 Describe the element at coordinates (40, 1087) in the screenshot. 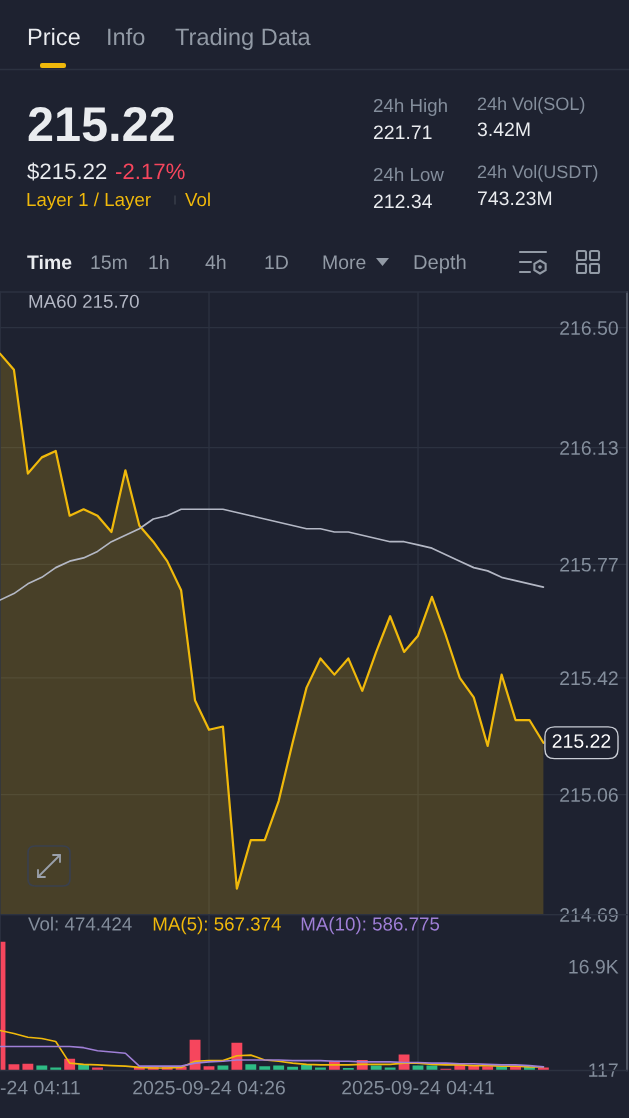

I see `x-tick-label: -24 04:11` at that location.